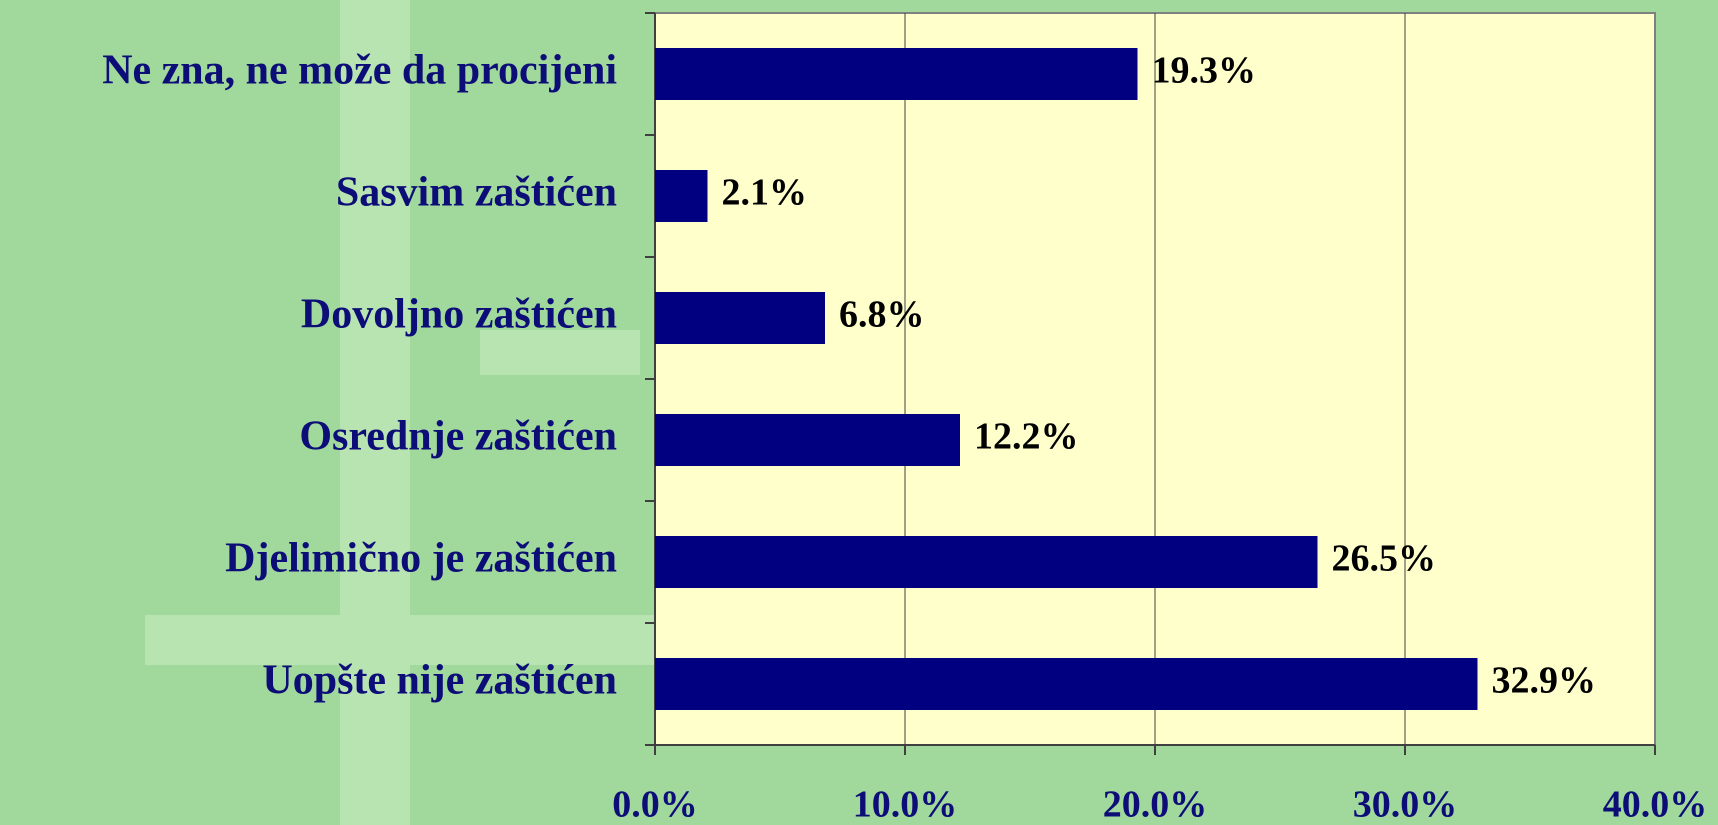 This screenshot has width=1718, height=825. What do you see at coordinates (1405, 804) in the screenshot?
I see `x-tick-label: 30.0%` at bounding box center [1405, 804].